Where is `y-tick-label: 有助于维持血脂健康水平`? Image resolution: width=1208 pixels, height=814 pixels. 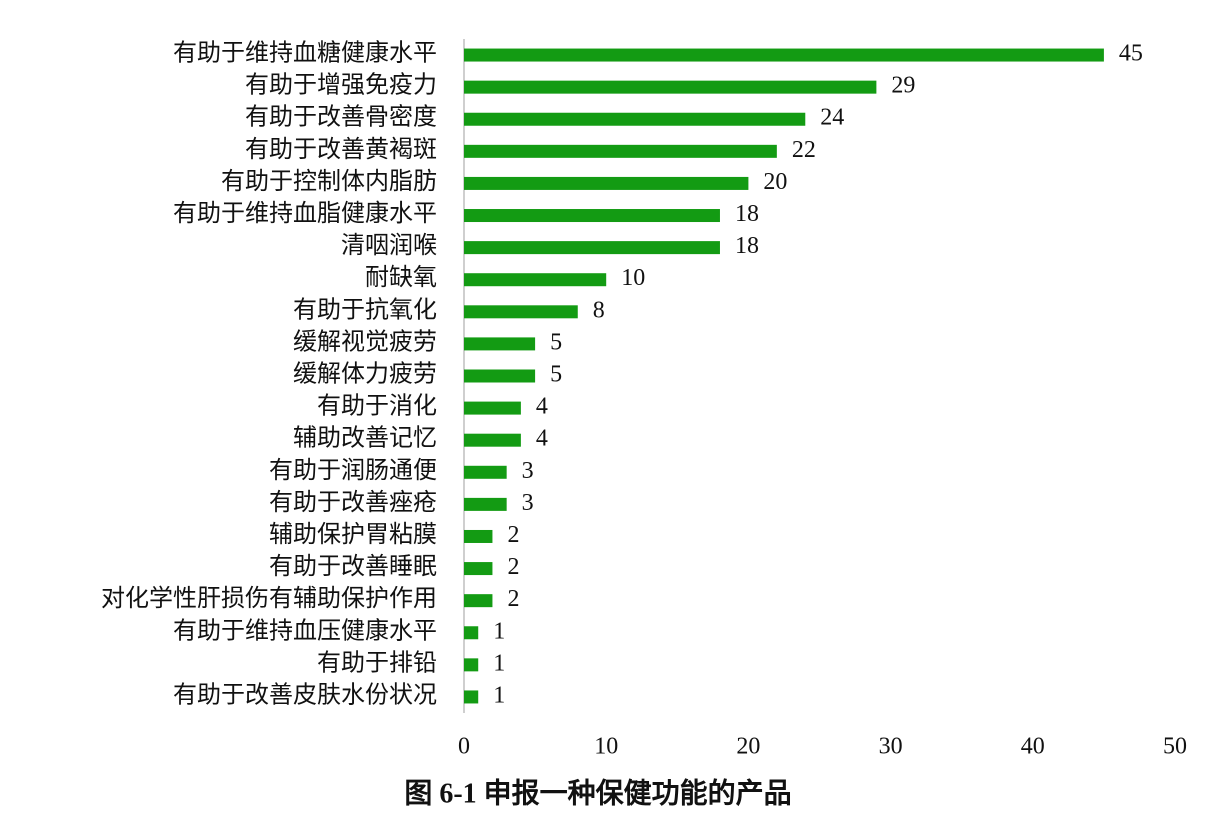 y-tick-label: 有助于维持血脂健康水平 is located at coordinates (305, 213).